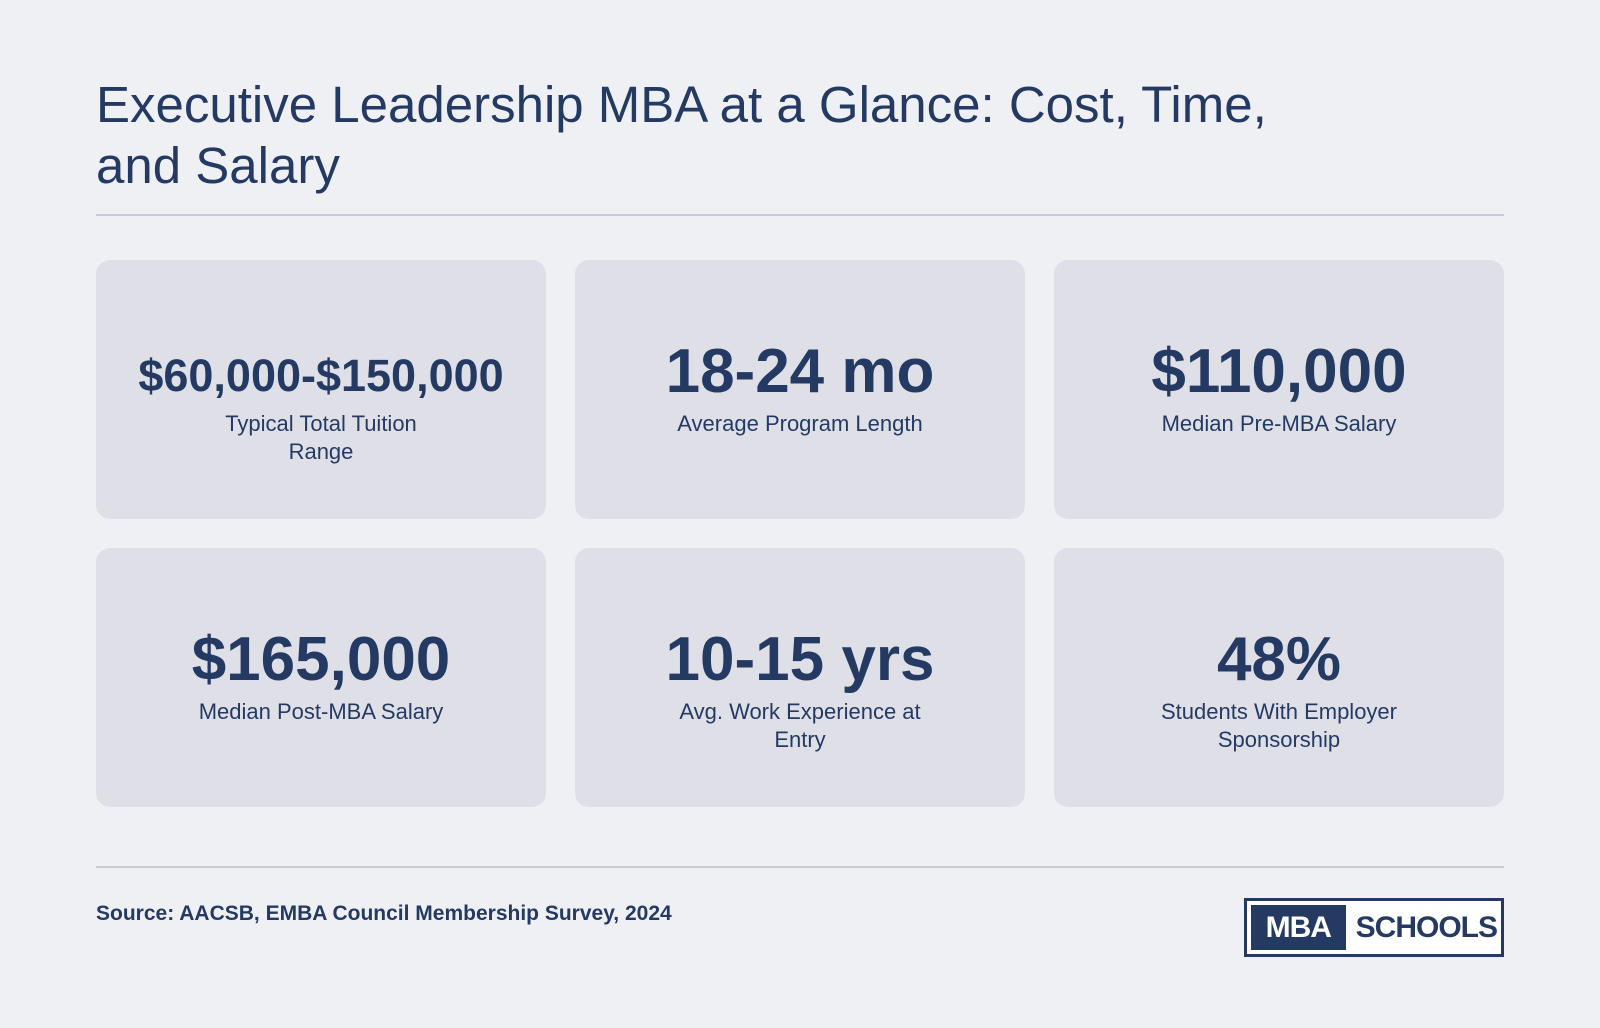 The width and height of the screenshot is (1600, 1028). I want to click on stat-label: Average Program Length, so click(800, 423).